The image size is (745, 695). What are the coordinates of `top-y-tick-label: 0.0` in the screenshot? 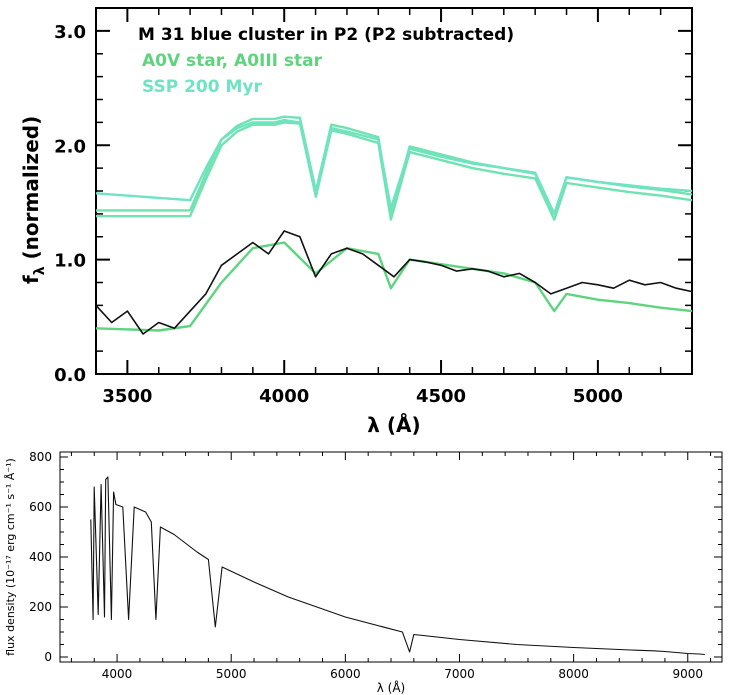 It's located at (70, 375).